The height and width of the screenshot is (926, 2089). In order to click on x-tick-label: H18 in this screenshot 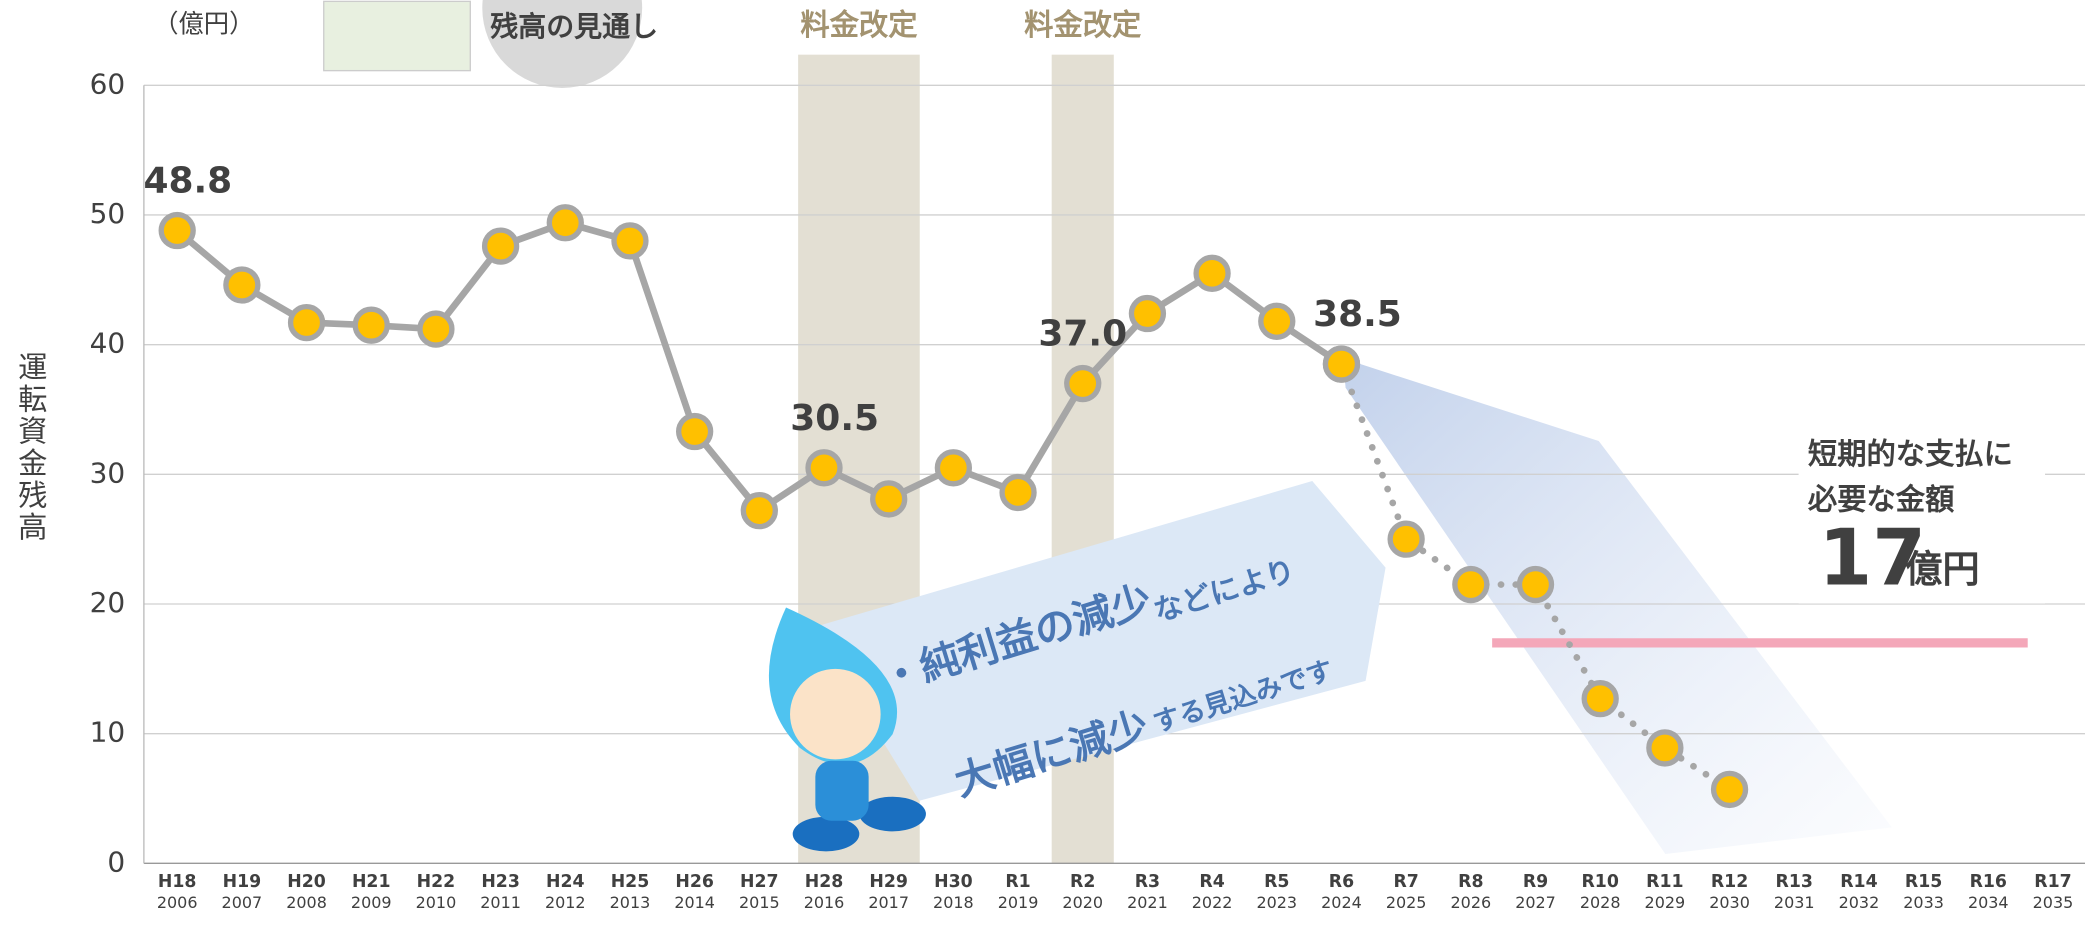, I will do `click(177, 882)`.